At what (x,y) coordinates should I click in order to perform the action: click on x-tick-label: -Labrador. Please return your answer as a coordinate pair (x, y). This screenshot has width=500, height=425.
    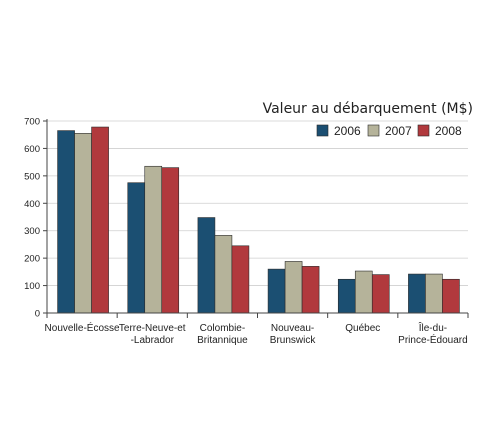
    Looking at the image, I should click on (153, 340).